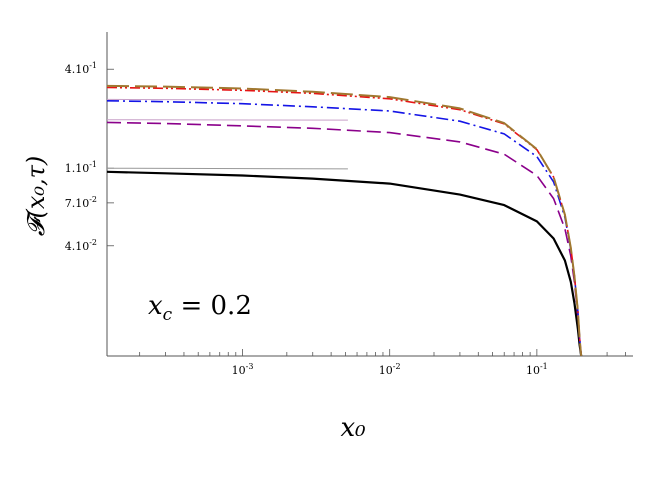 This screenshot has height=486, width=649. I want to click on x-axis-title: x₀, so click(353, 428).